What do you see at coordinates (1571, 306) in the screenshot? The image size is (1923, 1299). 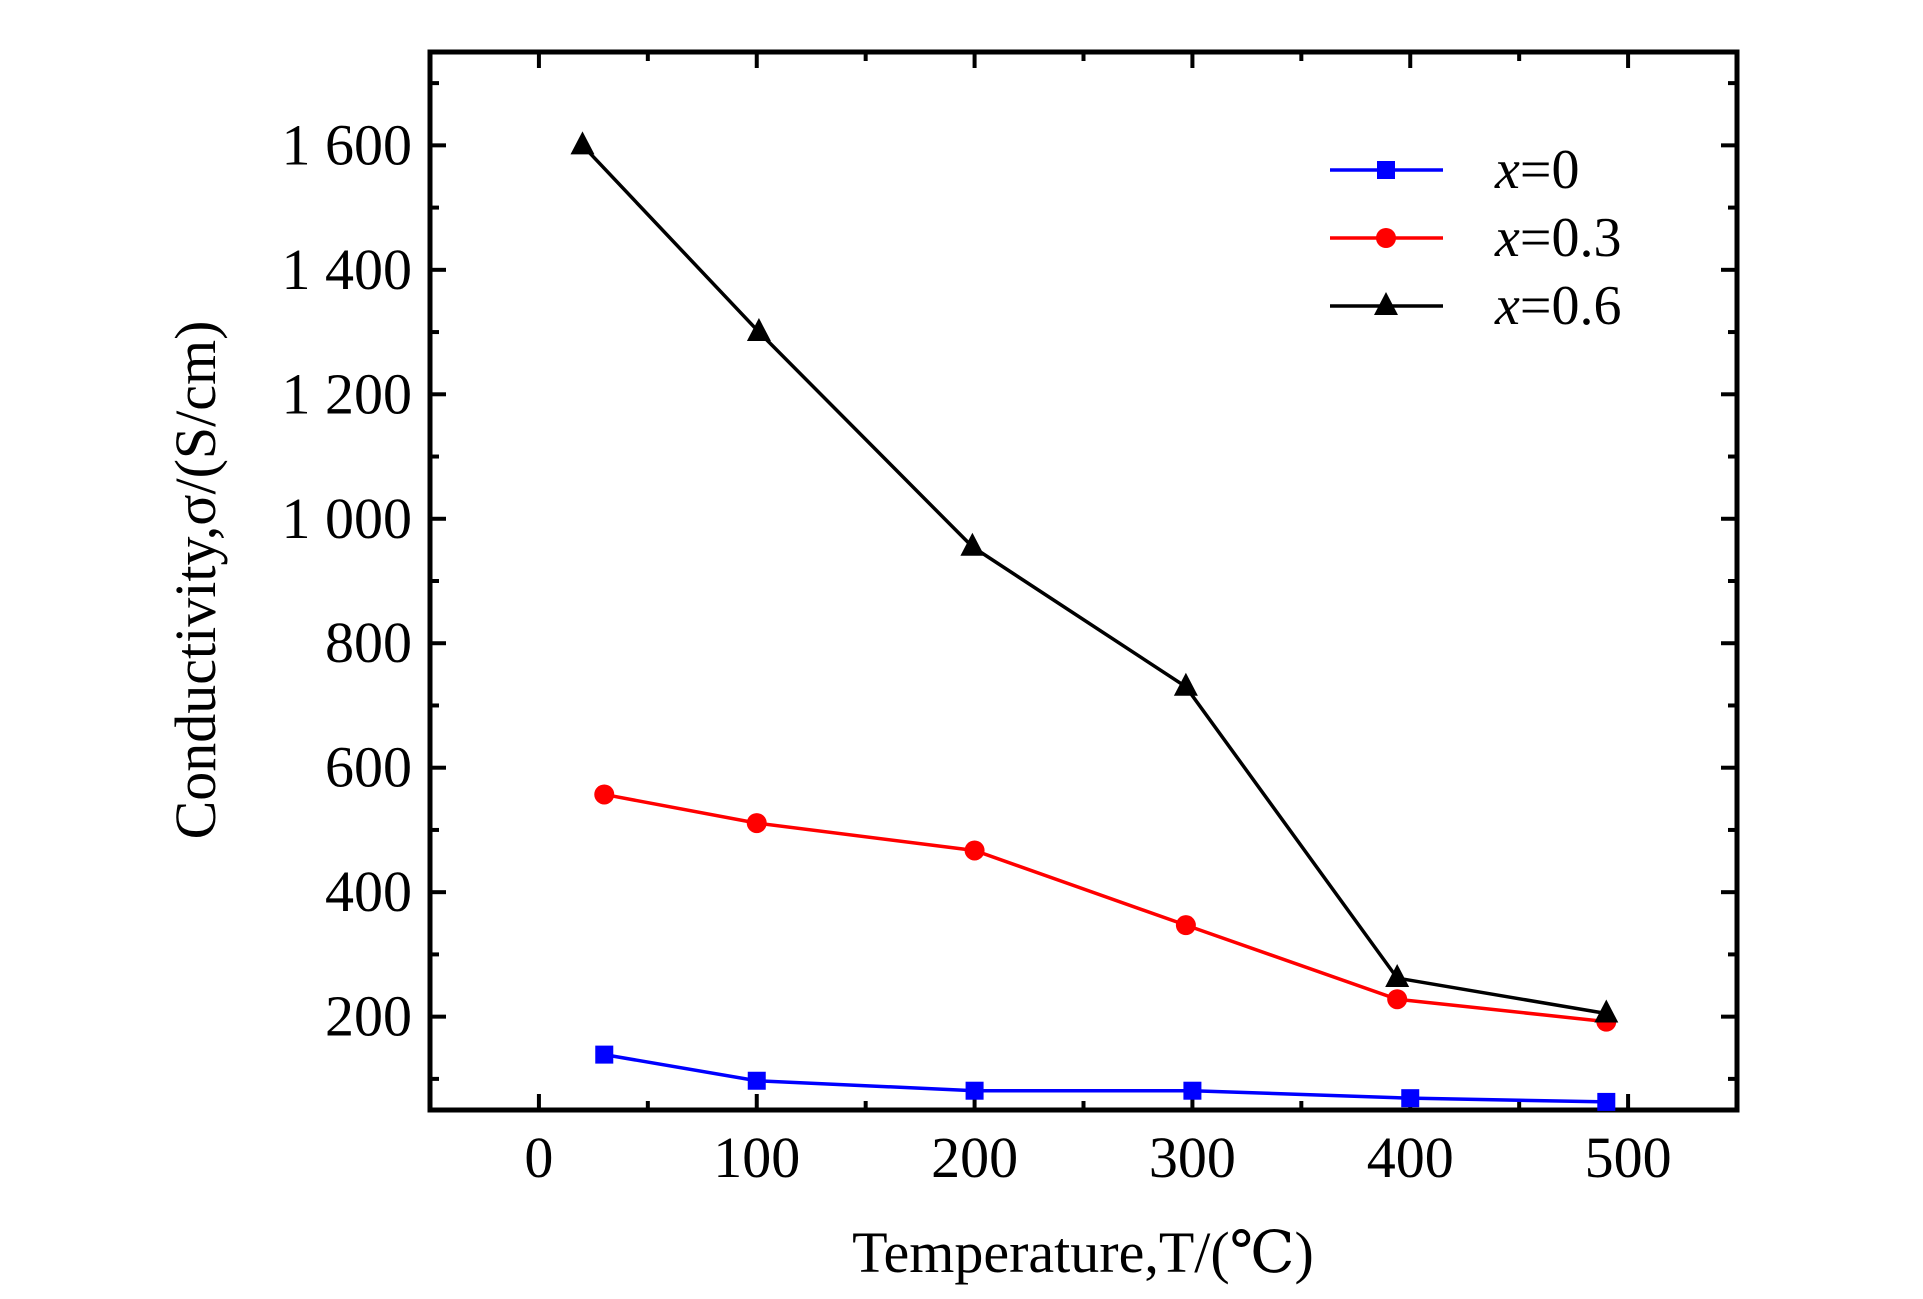 I see `legend-value: =0.6` at bounding box center [1571, 306].